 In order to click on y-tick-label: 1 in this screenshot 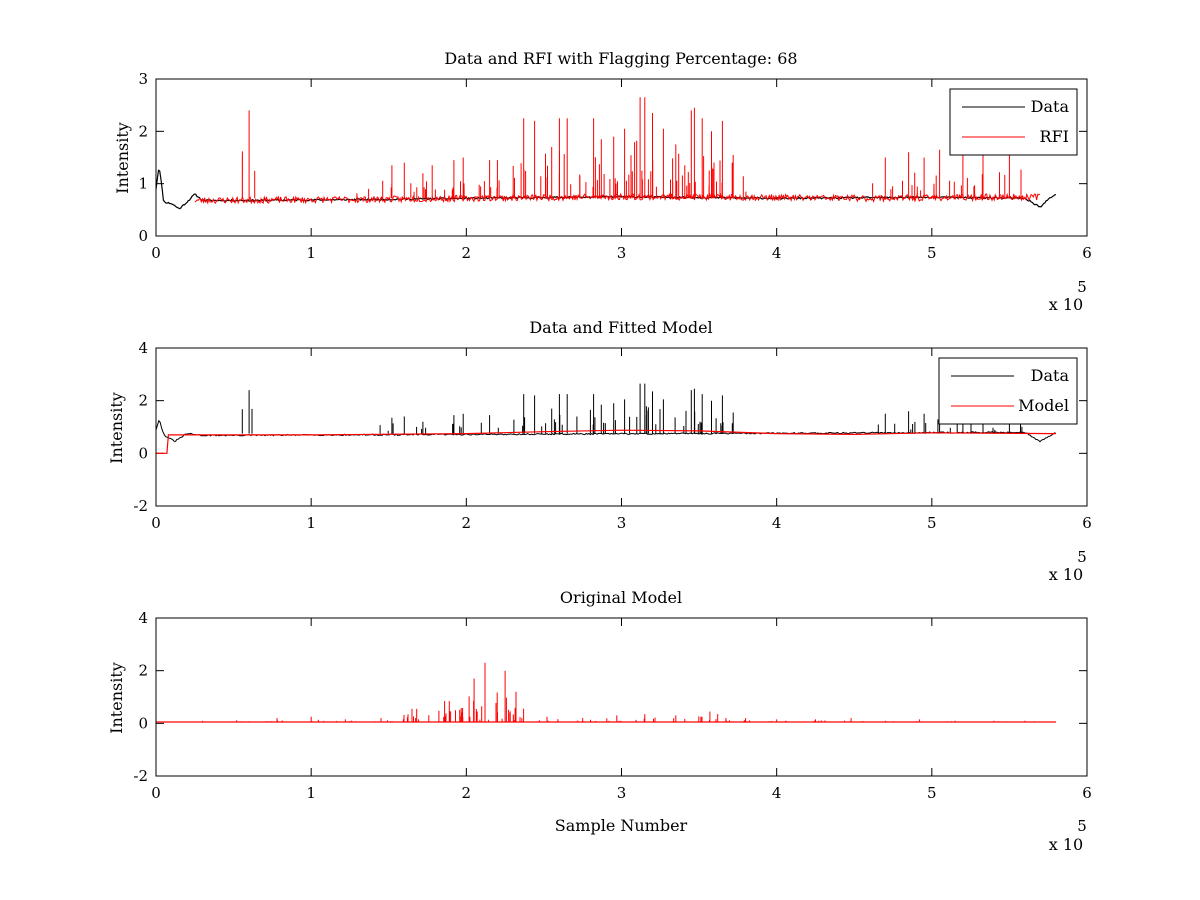, I will do `click(143, 184)`.